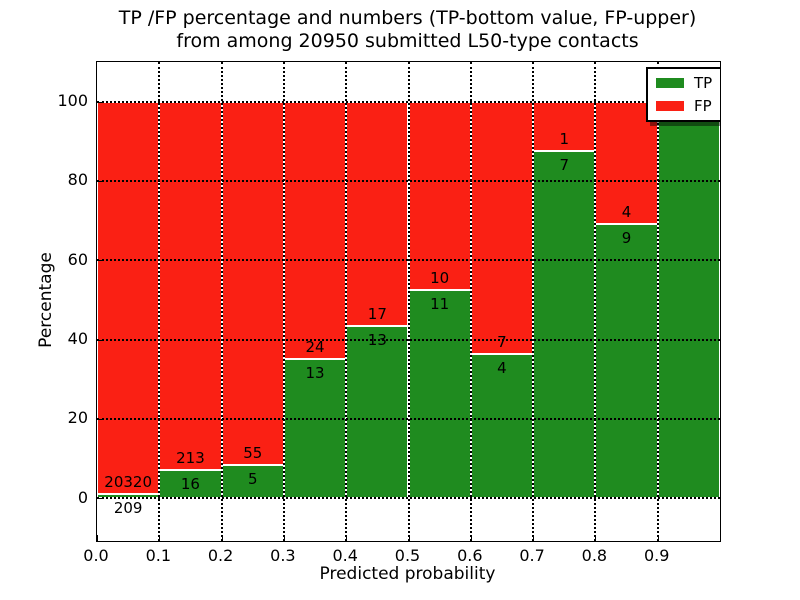 Image resolution: width=800 pixels, height=600 pixels. Describe the element at coordinates (190, 484) in the screenshot. I see `tp-count-label: 16` at that location.